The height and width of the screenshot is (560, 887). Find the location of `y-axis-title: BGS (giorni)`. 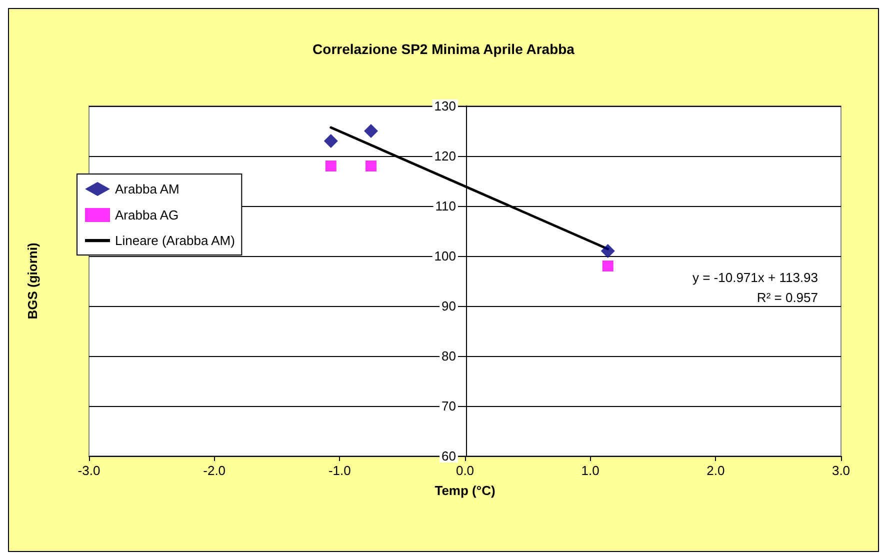

y-axis-title: BGS (giorni) is located at coordinates (32, 281).